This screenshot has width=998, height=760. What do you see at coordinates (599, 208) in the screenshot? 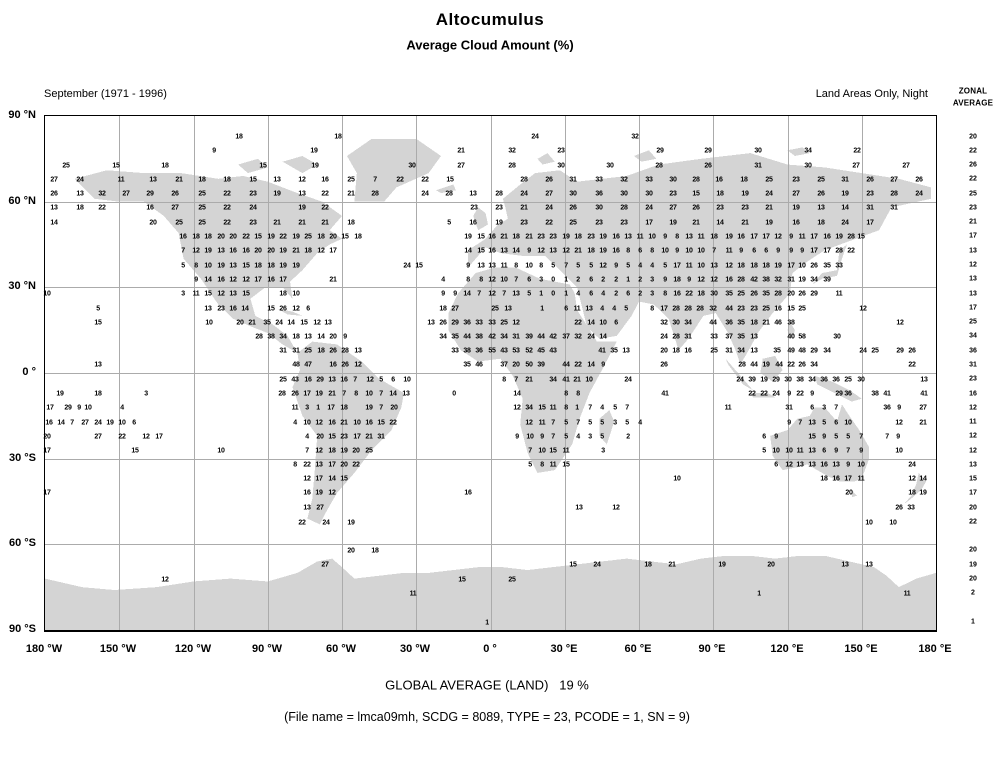
I see `grid-value: 30` at bounding box center [599, 208].